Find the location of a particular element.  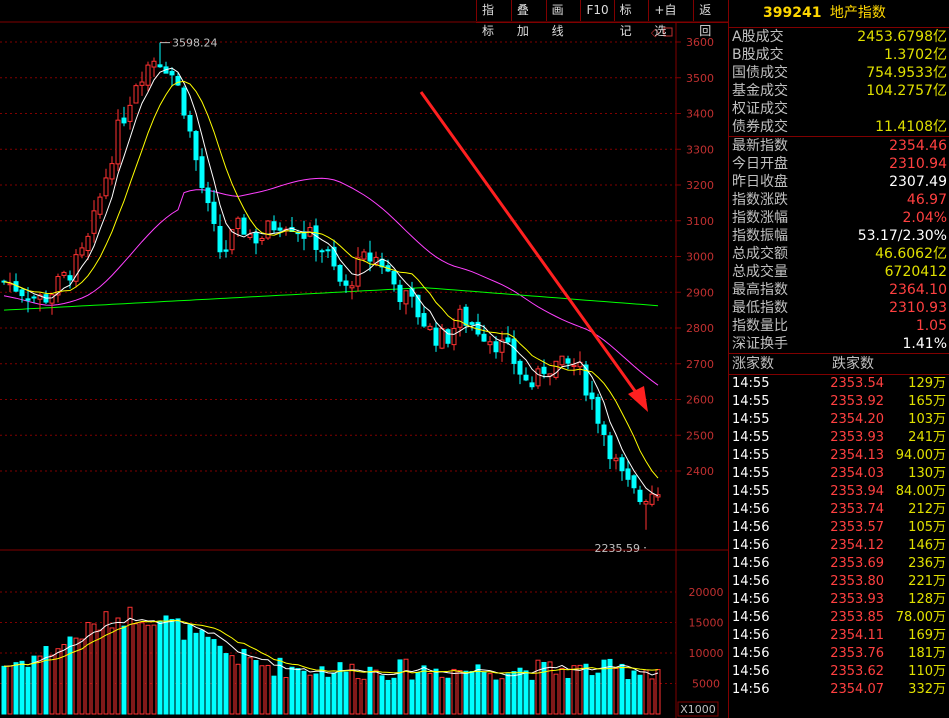

tick-price: 2353.94 is located at coordinates (857, 491).